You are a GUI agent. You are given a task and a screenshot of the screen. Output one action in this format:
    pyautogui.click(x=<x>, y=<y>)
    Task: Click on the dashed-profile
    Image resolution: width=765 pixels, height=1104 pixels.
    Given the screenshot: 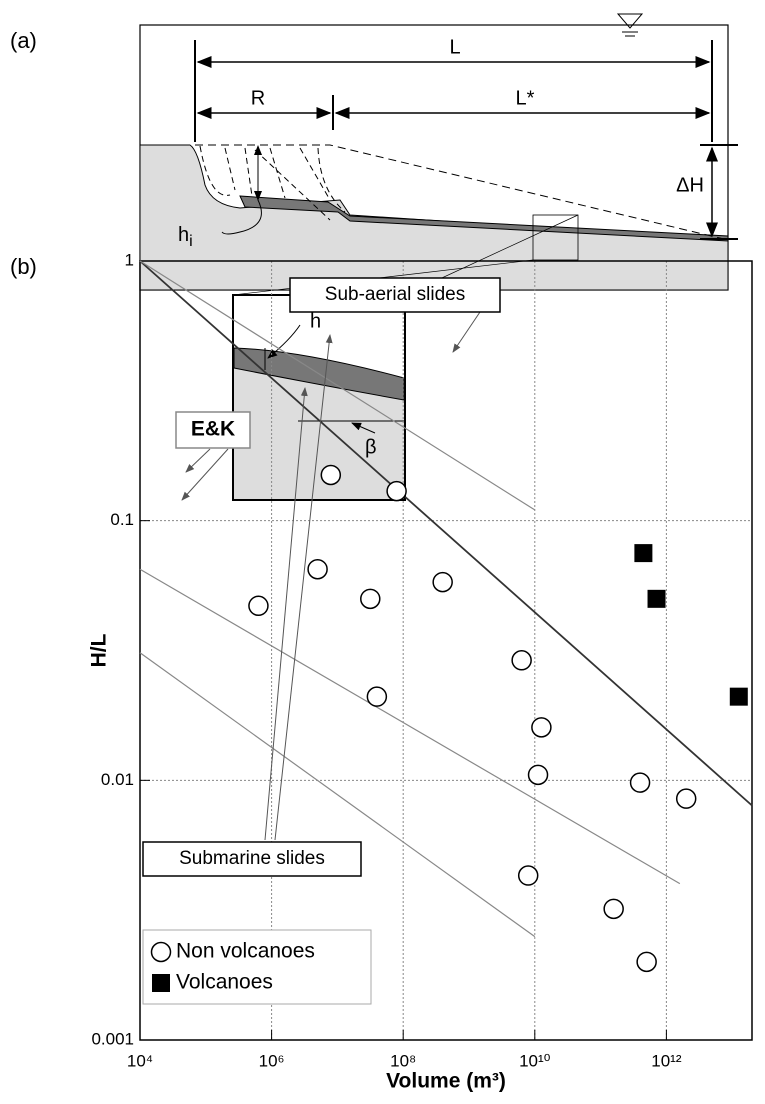 What is the action you would take?
    pyautogui.click(x=462, y=192)
    